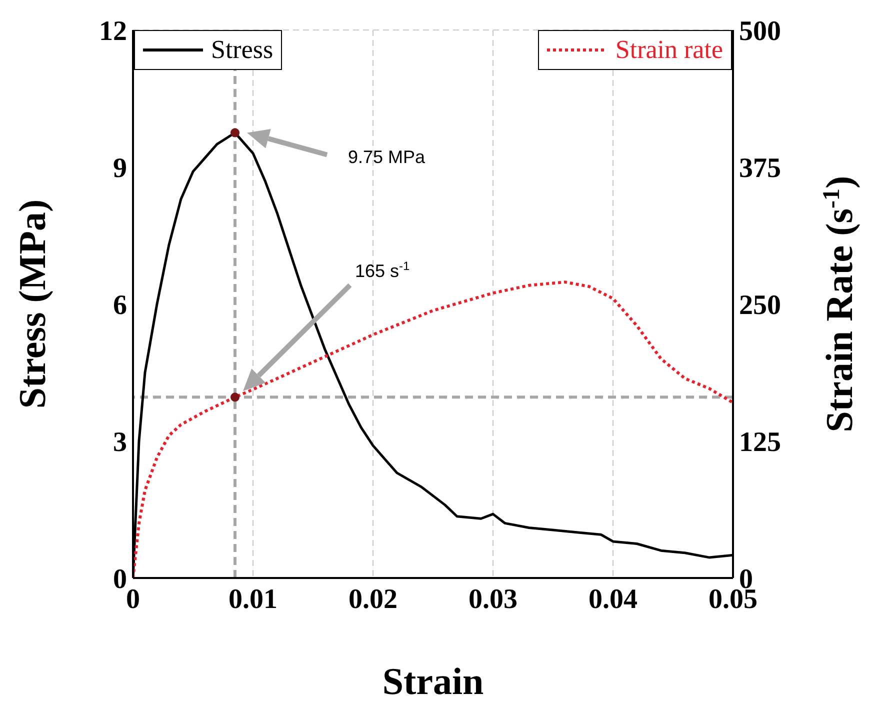  I want to click on x-axis-title: Strain, so click(433, 682).